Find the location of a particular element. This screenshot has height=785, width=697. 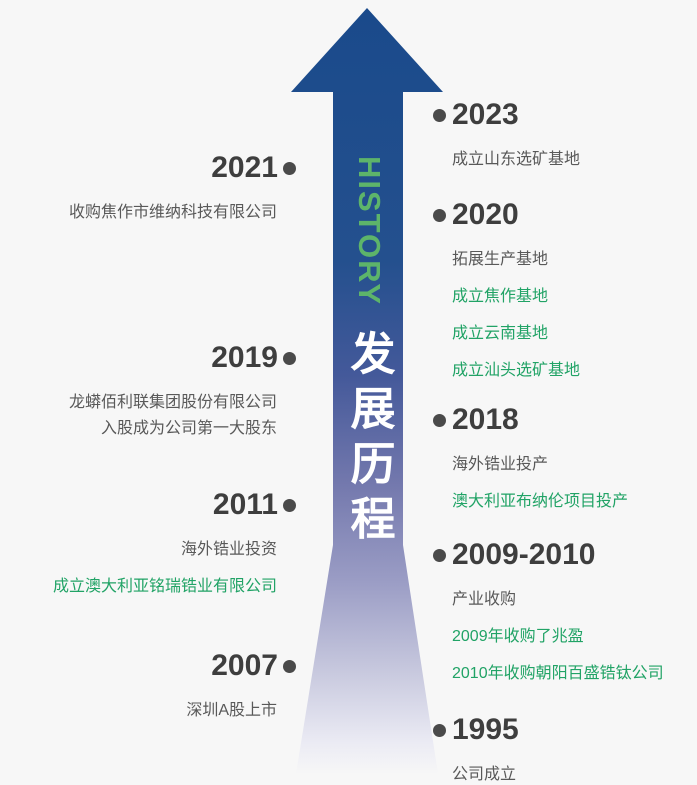

year-row: 2021 is located at coordinates (182, 168).